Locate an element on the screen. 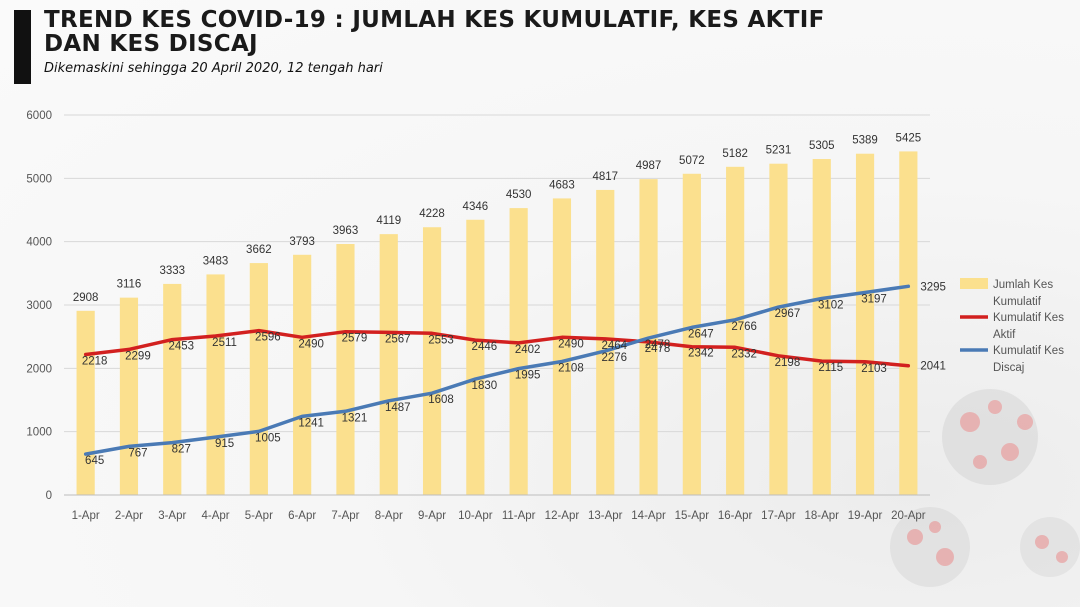 This screenshot has height=607, width=1080. discaj-data-label: 2478 is located at coordinates (658, 345).